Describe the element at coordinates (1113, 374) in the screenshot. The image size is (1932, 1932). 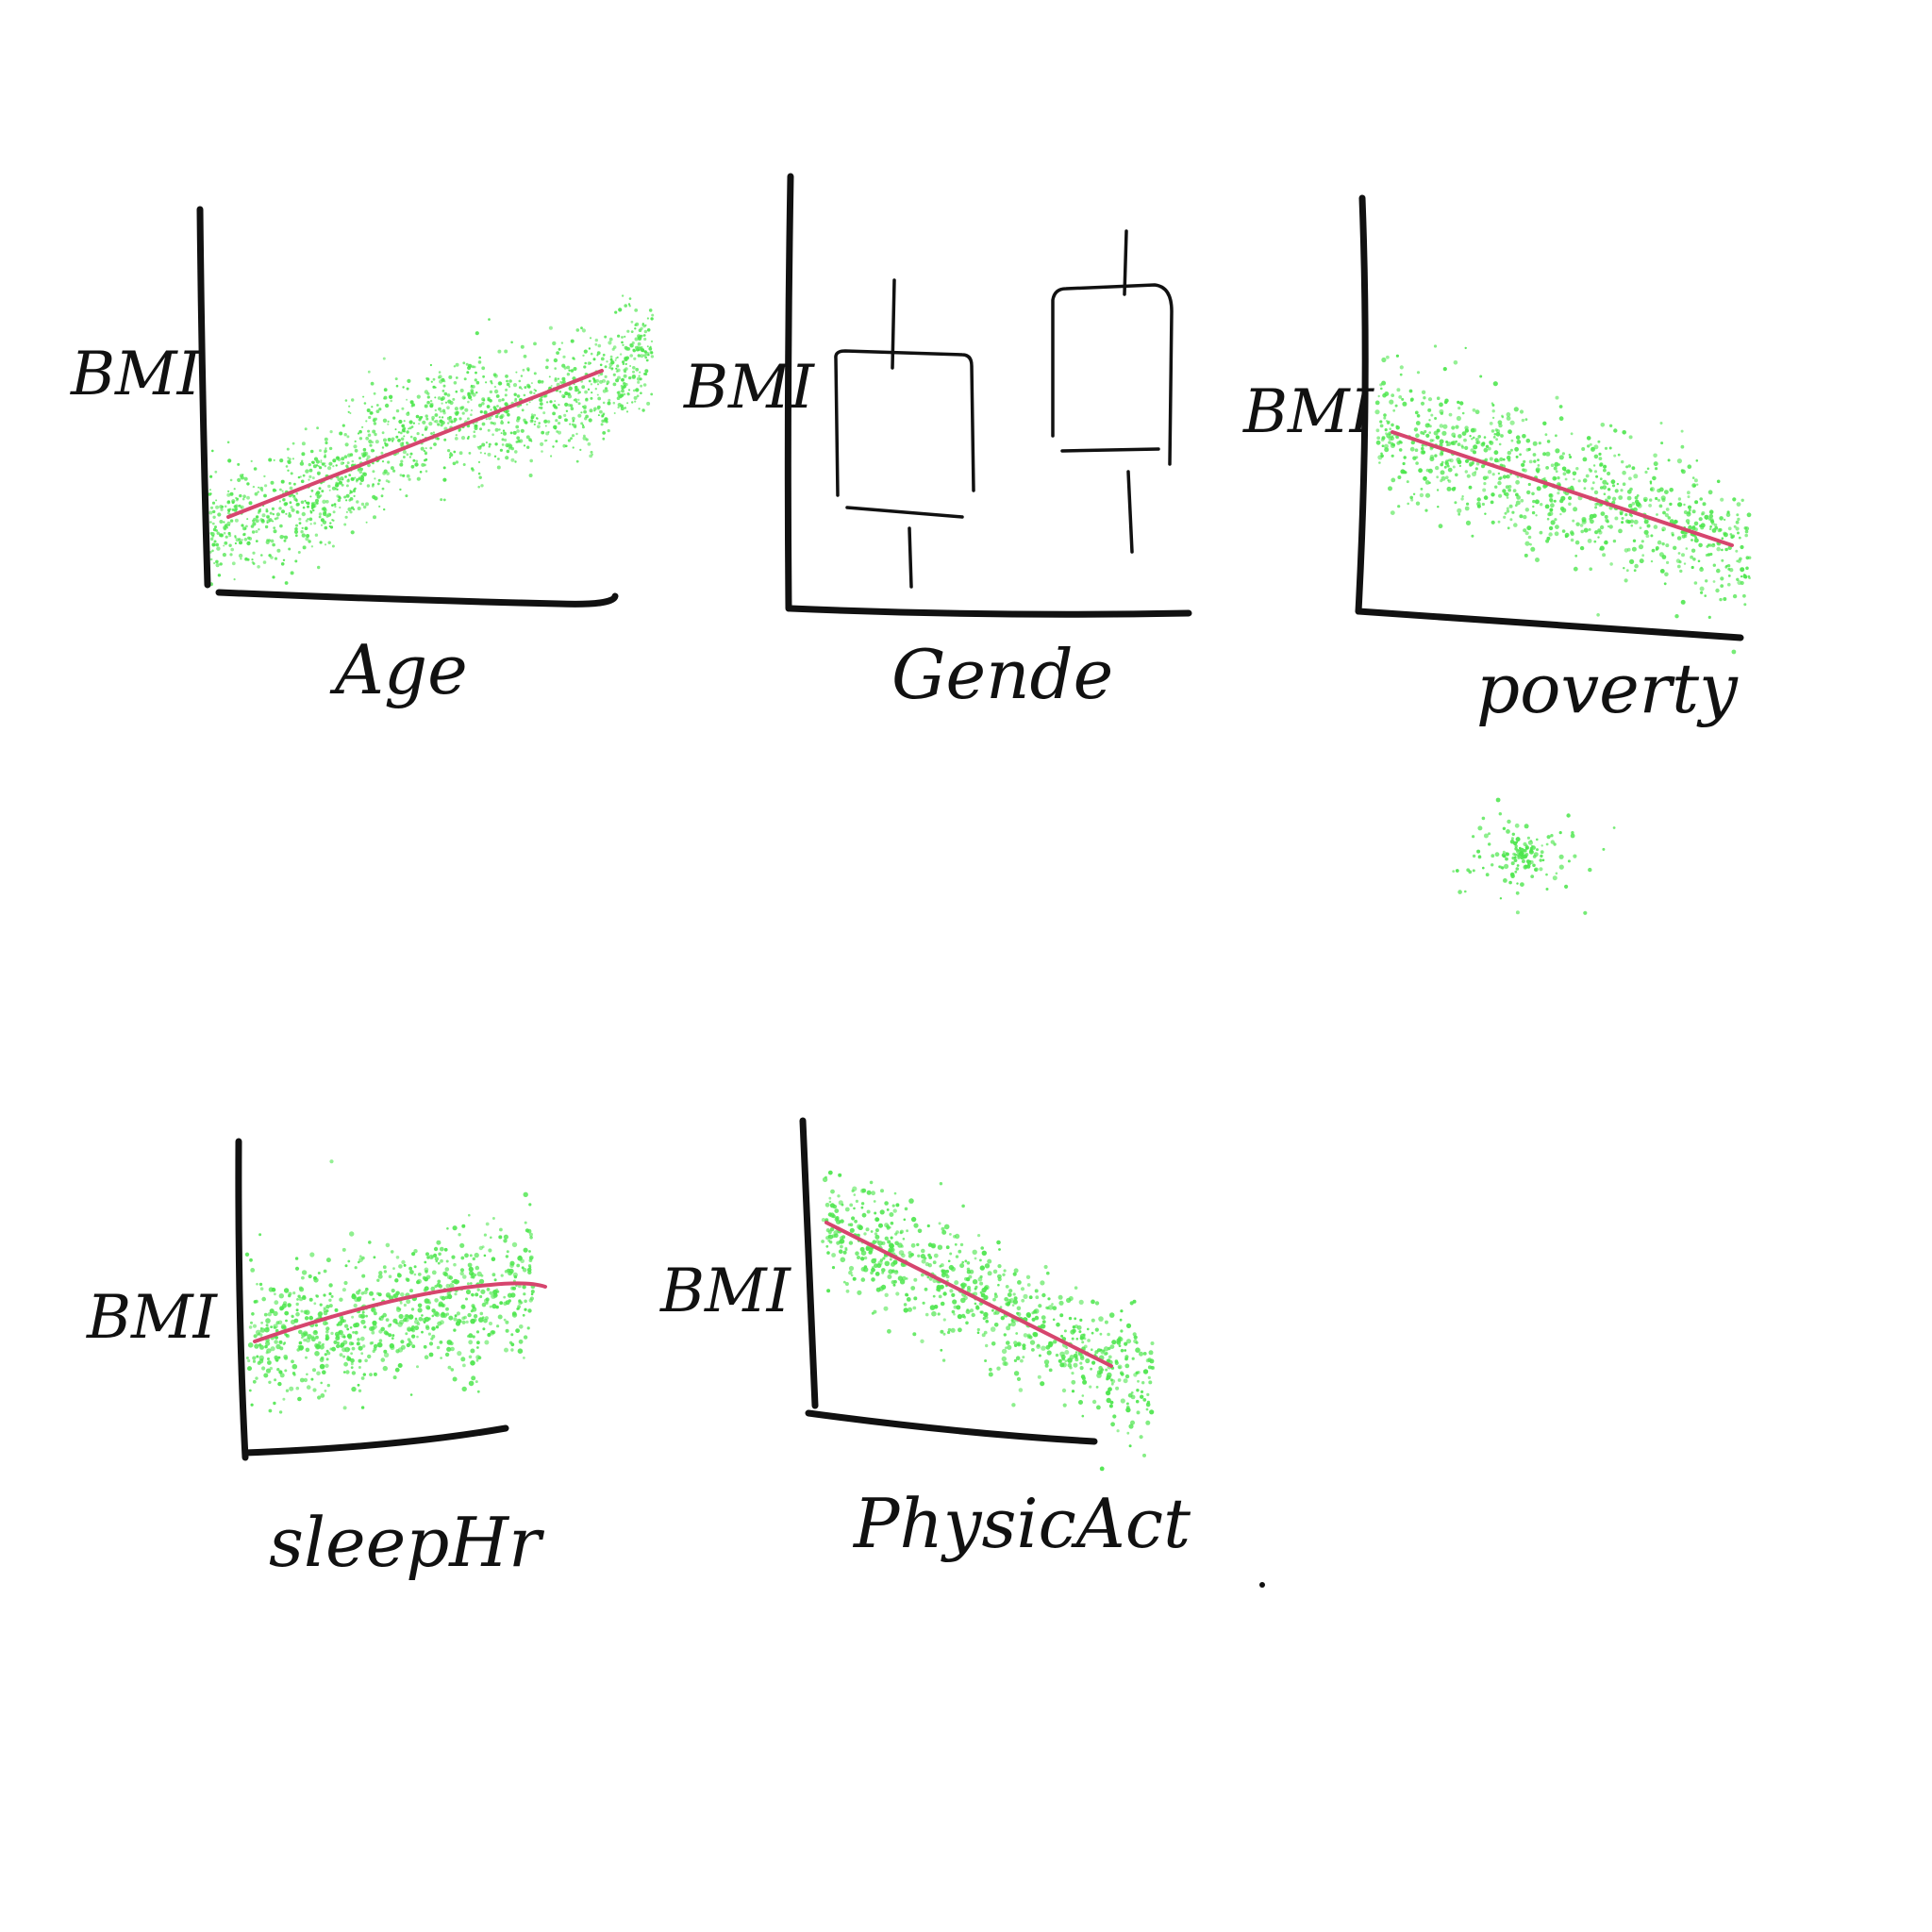
I see `chart-gende-box-2-body` at that location.